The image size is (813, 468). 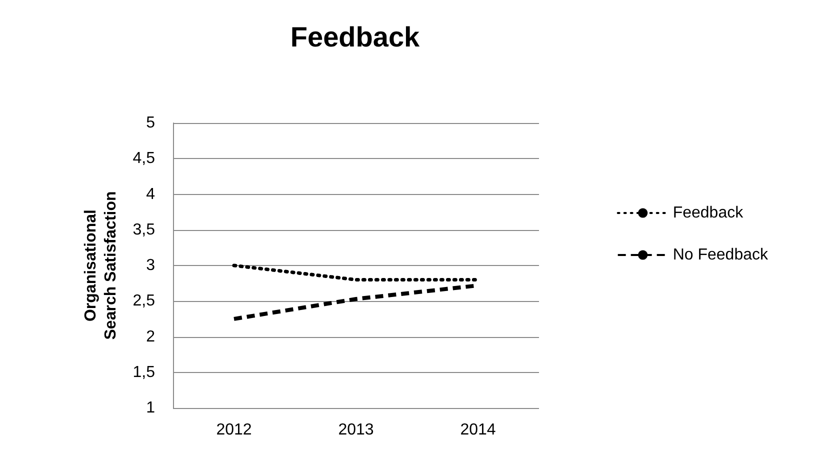 I want to click on y-tick-label: 3, so click(x=151, y=265).